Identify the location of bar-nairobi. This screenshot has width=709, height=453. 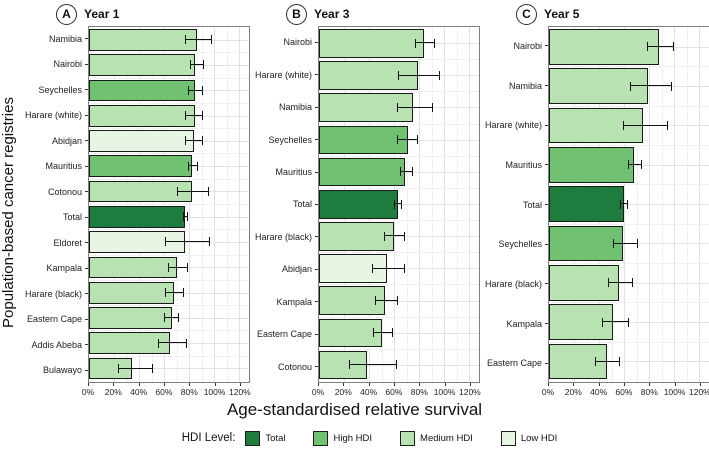
(142, 65).